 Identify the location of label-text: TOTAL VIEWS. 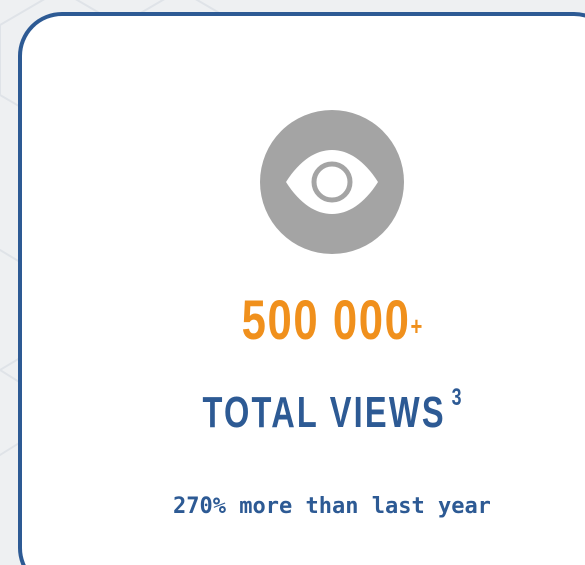
(324, 412).